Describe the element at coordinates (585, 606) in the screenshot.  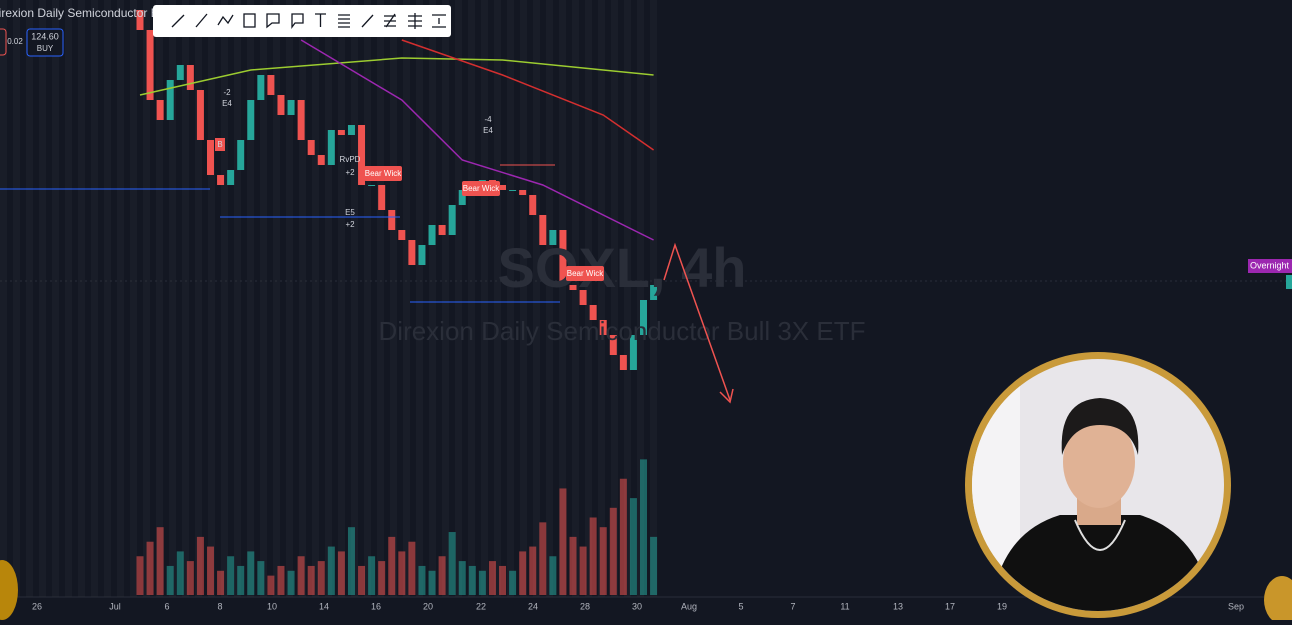
I see `x-tick-label: 28` at that location.